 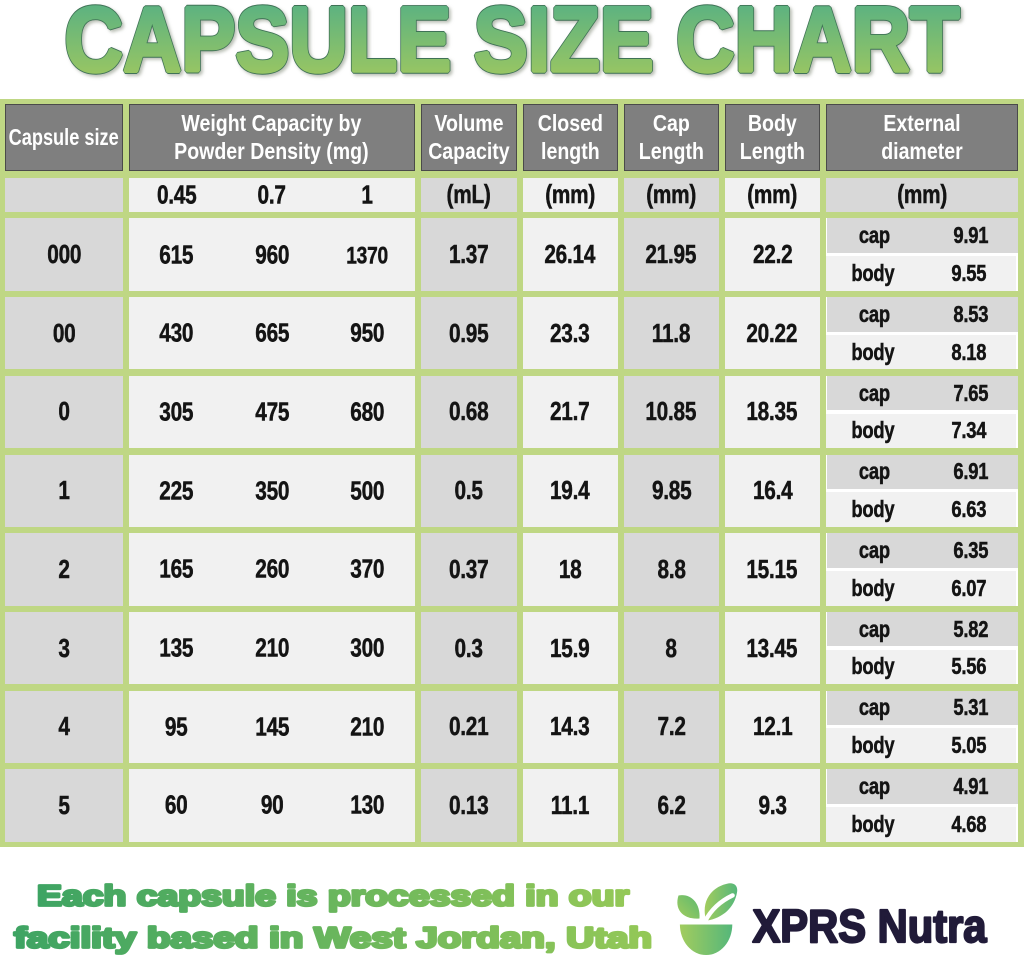 I want to click on svg-text:facility based in West Jordan,: facility based in West Jordan, Utah, so click(x=333, y=939).